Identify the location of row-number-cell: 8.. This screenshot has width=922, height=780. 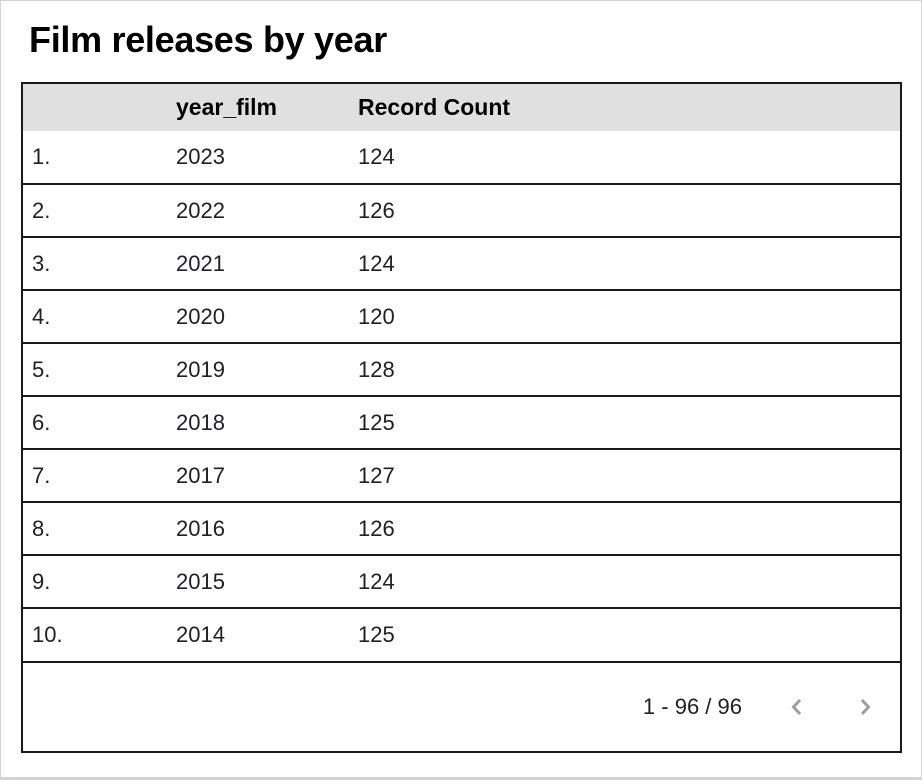
(99, 528).